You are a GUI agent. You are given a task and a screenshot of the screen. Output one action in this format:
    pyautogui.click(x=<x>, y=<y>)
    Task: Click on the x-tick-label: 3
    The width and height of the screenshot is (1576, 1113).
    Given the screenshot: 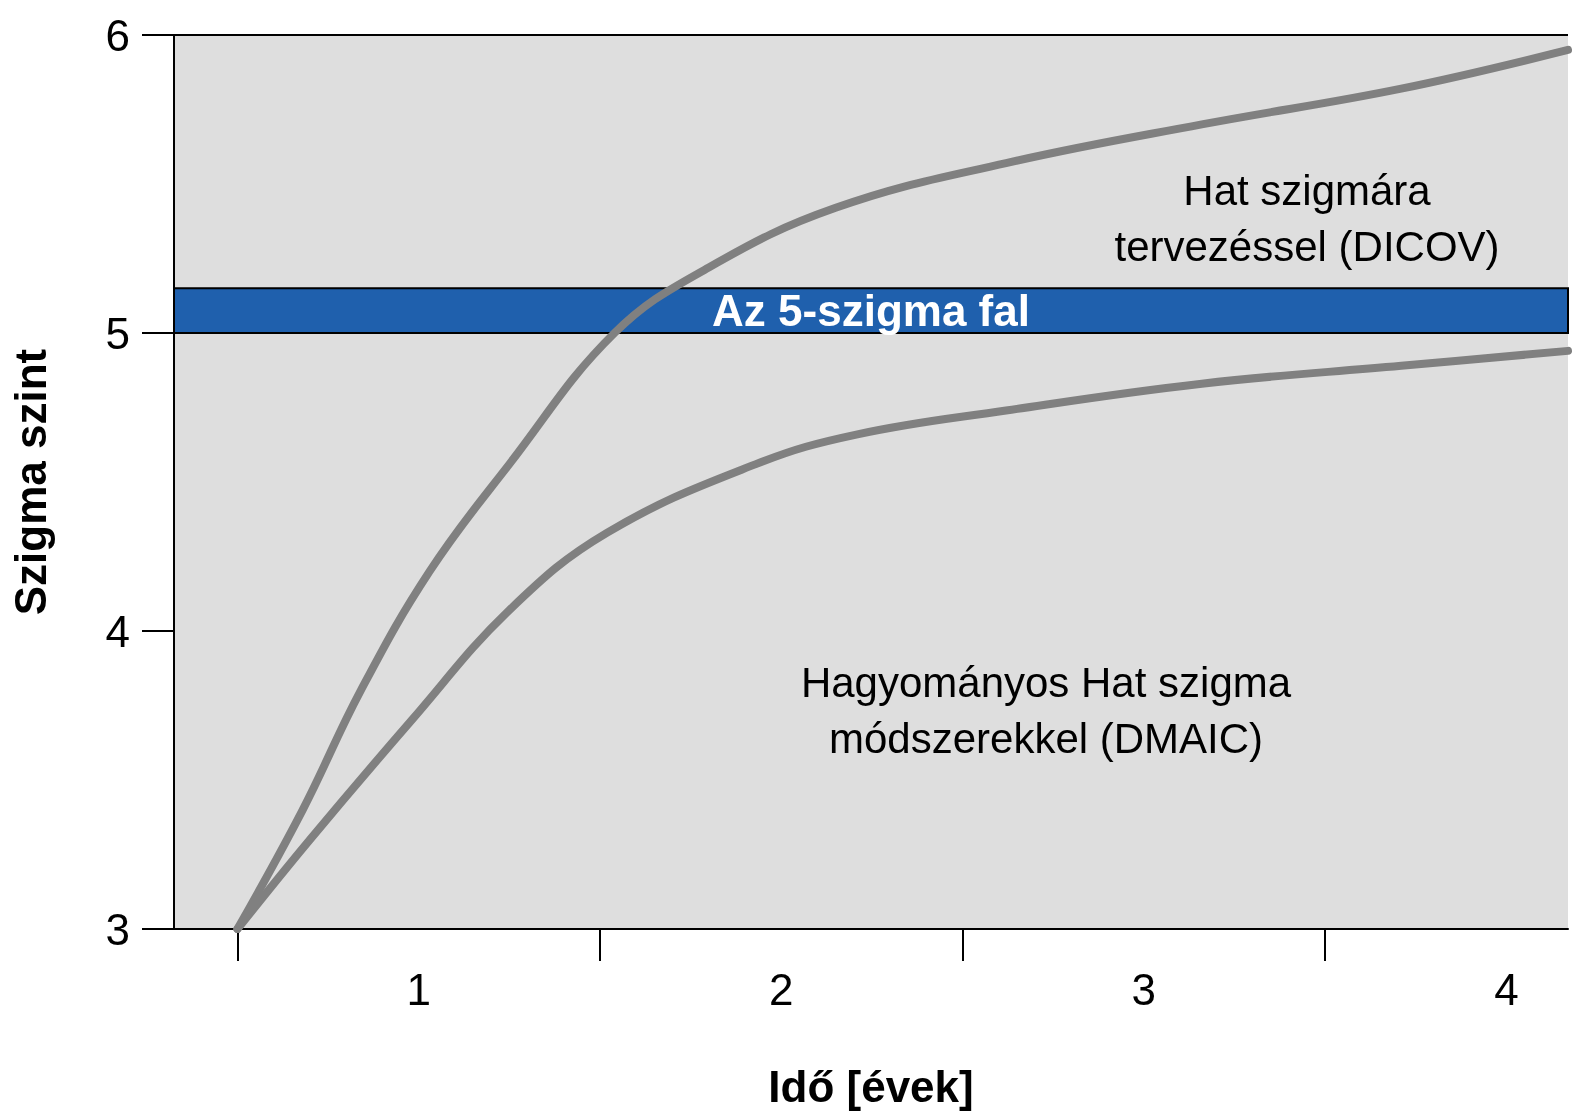 What is the action you would take?
    pyautogui.click(x=1144, y=989)
    